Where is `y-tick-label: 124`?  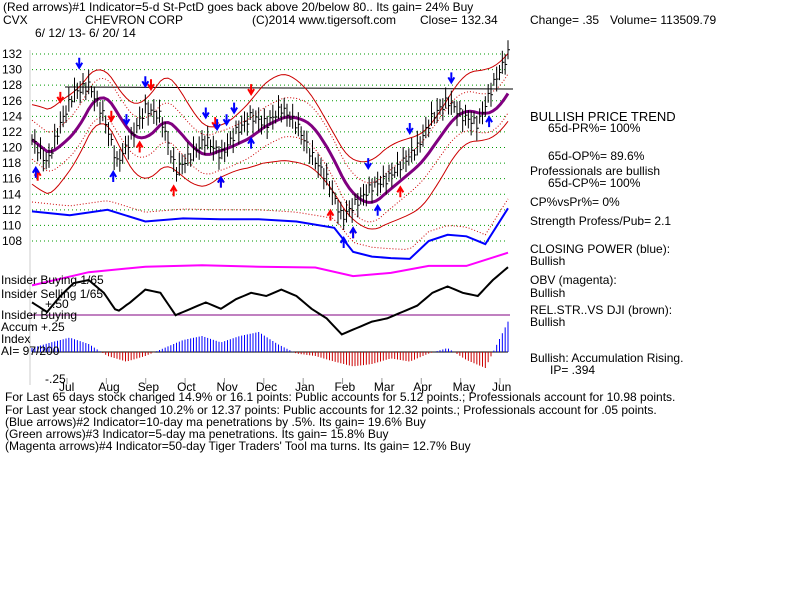 y-tick-label: 124 is located at coordinates (12, 116).